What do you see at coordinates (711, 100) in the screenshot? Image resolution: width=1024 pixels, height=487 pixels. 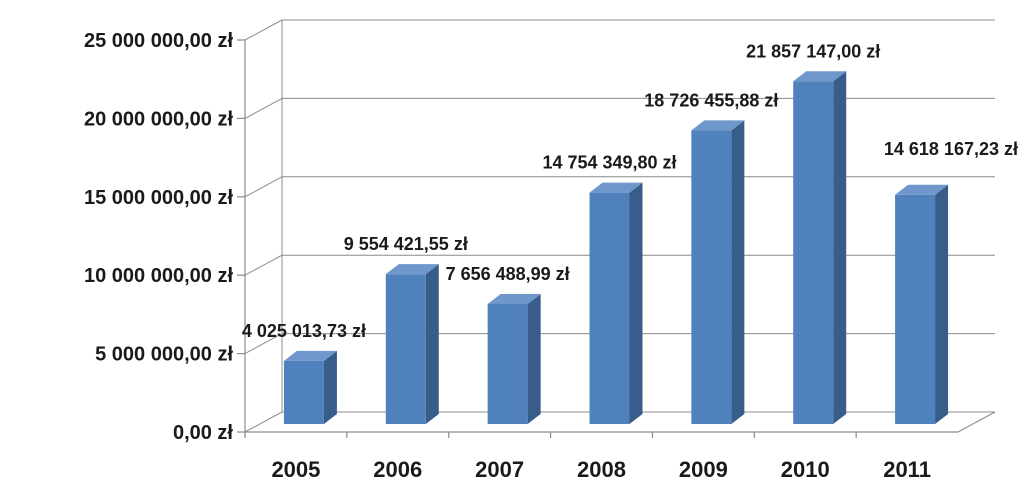 I see `data-label-2009: 18 726 455,88 zł` at bounding box center [711, 100].